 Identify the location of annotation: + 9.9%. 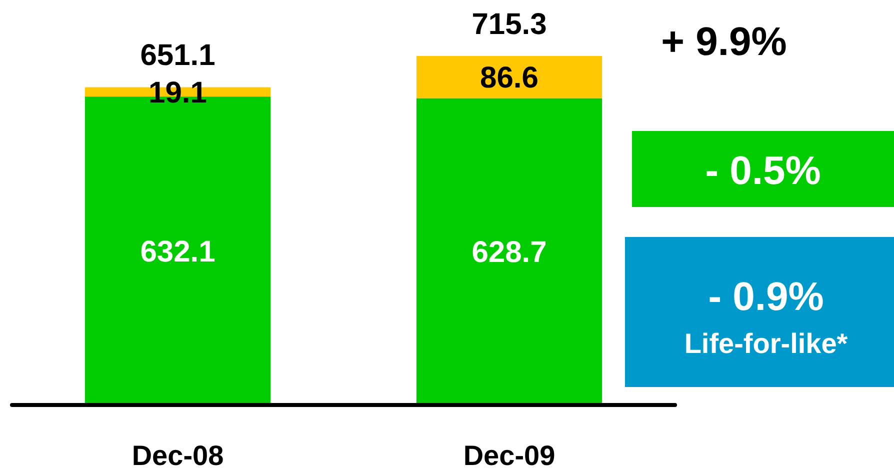
(724, 42).